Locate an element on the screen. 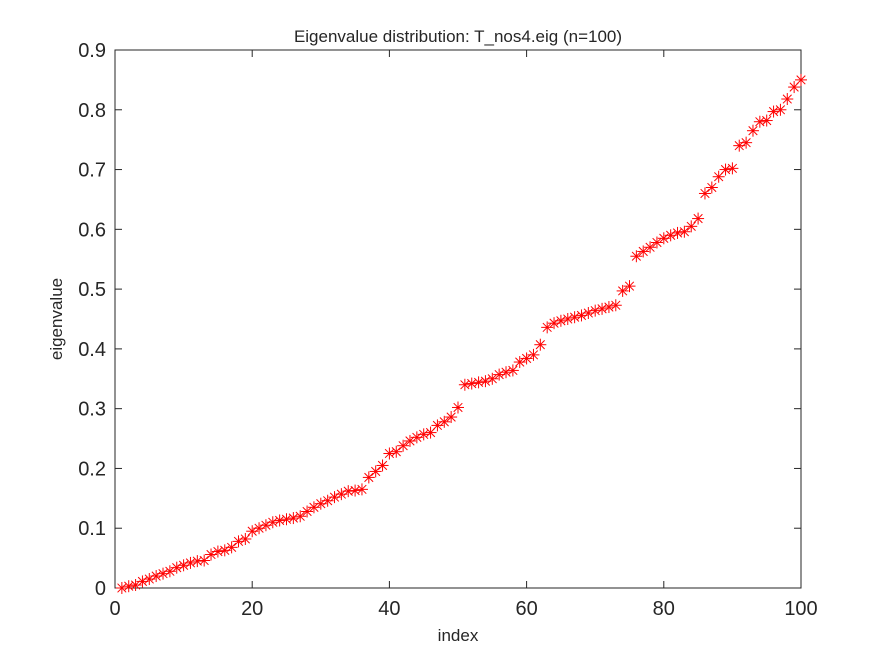 This screenshot has height=666, width=884. y-tick-label: 0.8 is located at coordinates (92, 111).